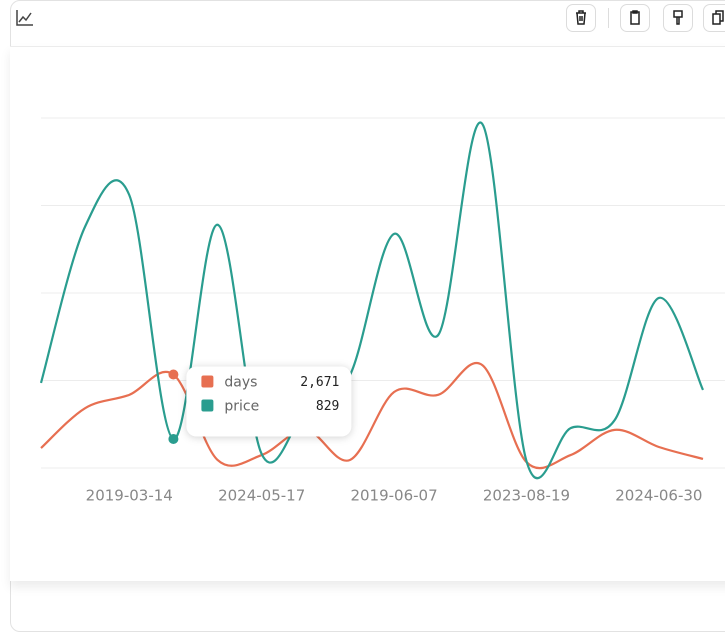 The width and height of the screenshot is (725, 633). Describe the element at coordinates (319, 382) in the screenshot. I see `tooltip-value: 2,671` at that location.